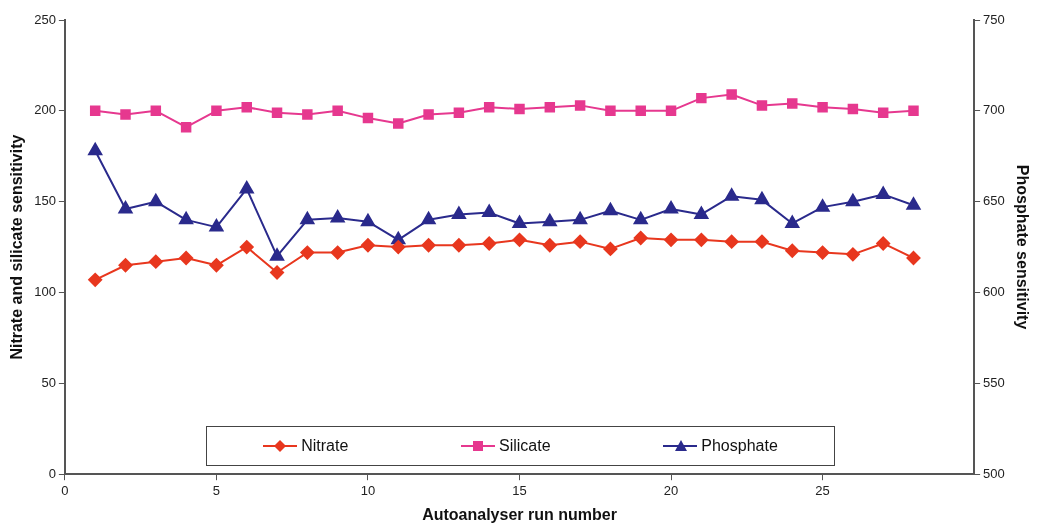  What do you see at coordinates (739, 446) in the screenshot?
I see `legend-label: Phosphate` at bounding box center [739, 446].